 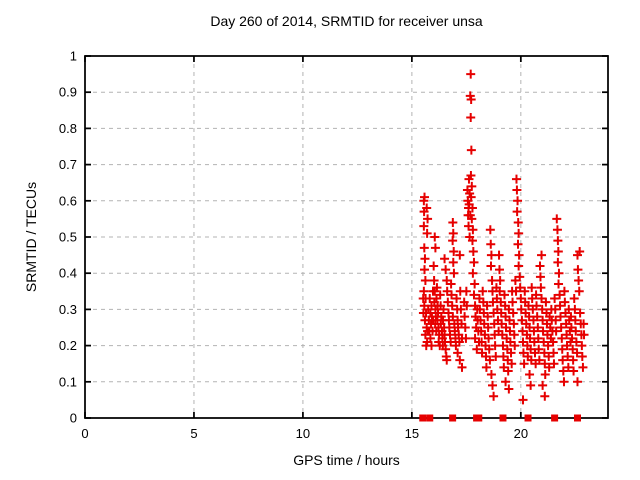 What do you see at coordinates (521, 433) in the screenshot?
I see `x-tick-label: 20` at bounding box center [521, 433].